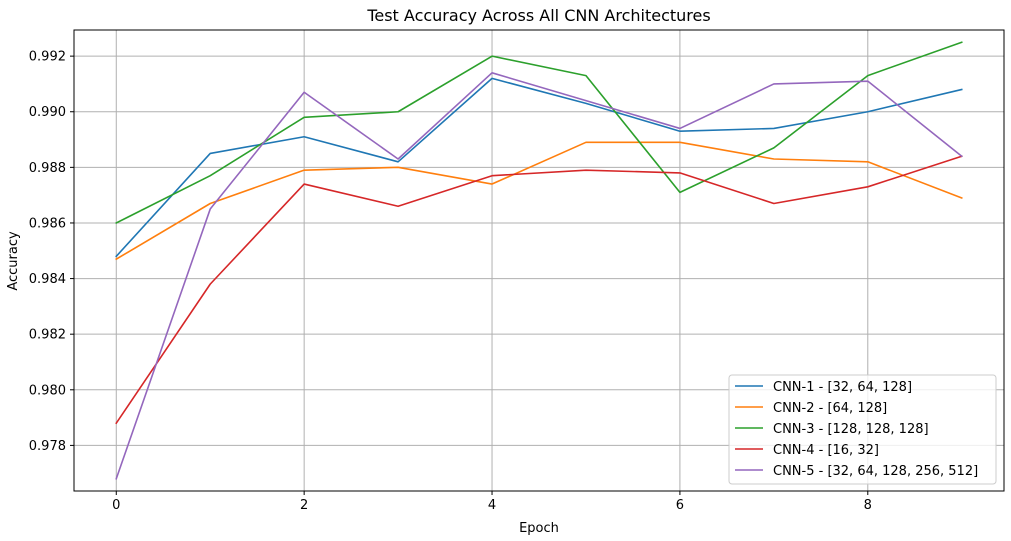 The height and width of the screenshot is (541, 1011). Describe the element at coordinates (842, 387) in the screenshot. I see `legend-label-cnn-1: CNN-1 - [32, 64, 128]` at that location.